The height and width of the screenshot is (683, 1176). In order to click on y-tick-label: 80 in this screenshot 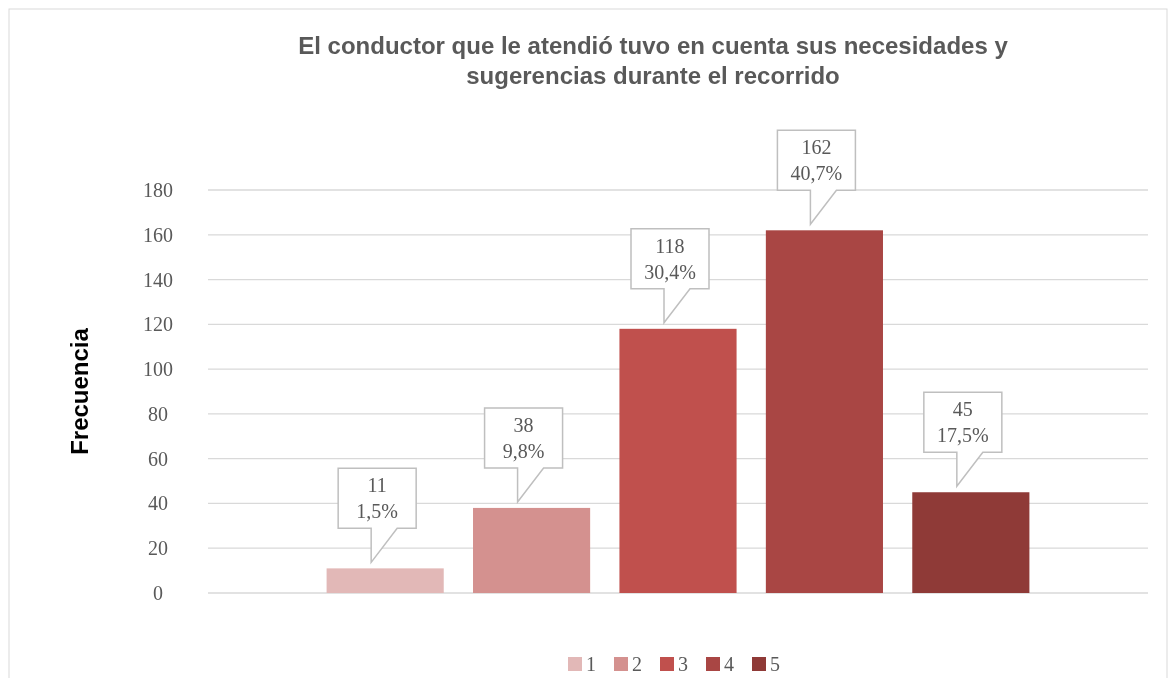, I will do `click(158, 413)`.